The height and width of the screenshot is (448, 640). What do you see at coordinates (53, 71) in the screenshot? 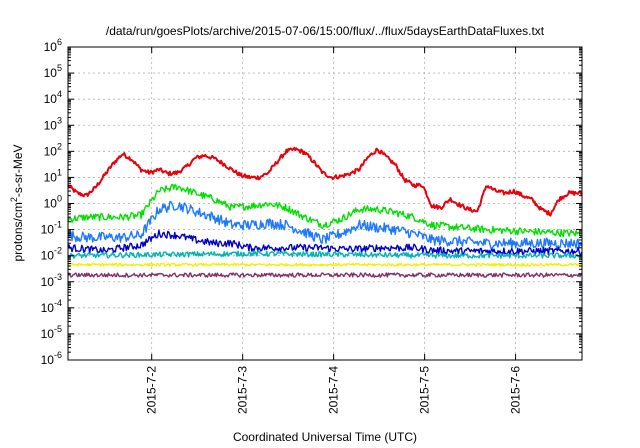
I see `y-tick-label: 10⁵` at bounding box center [53, 71].